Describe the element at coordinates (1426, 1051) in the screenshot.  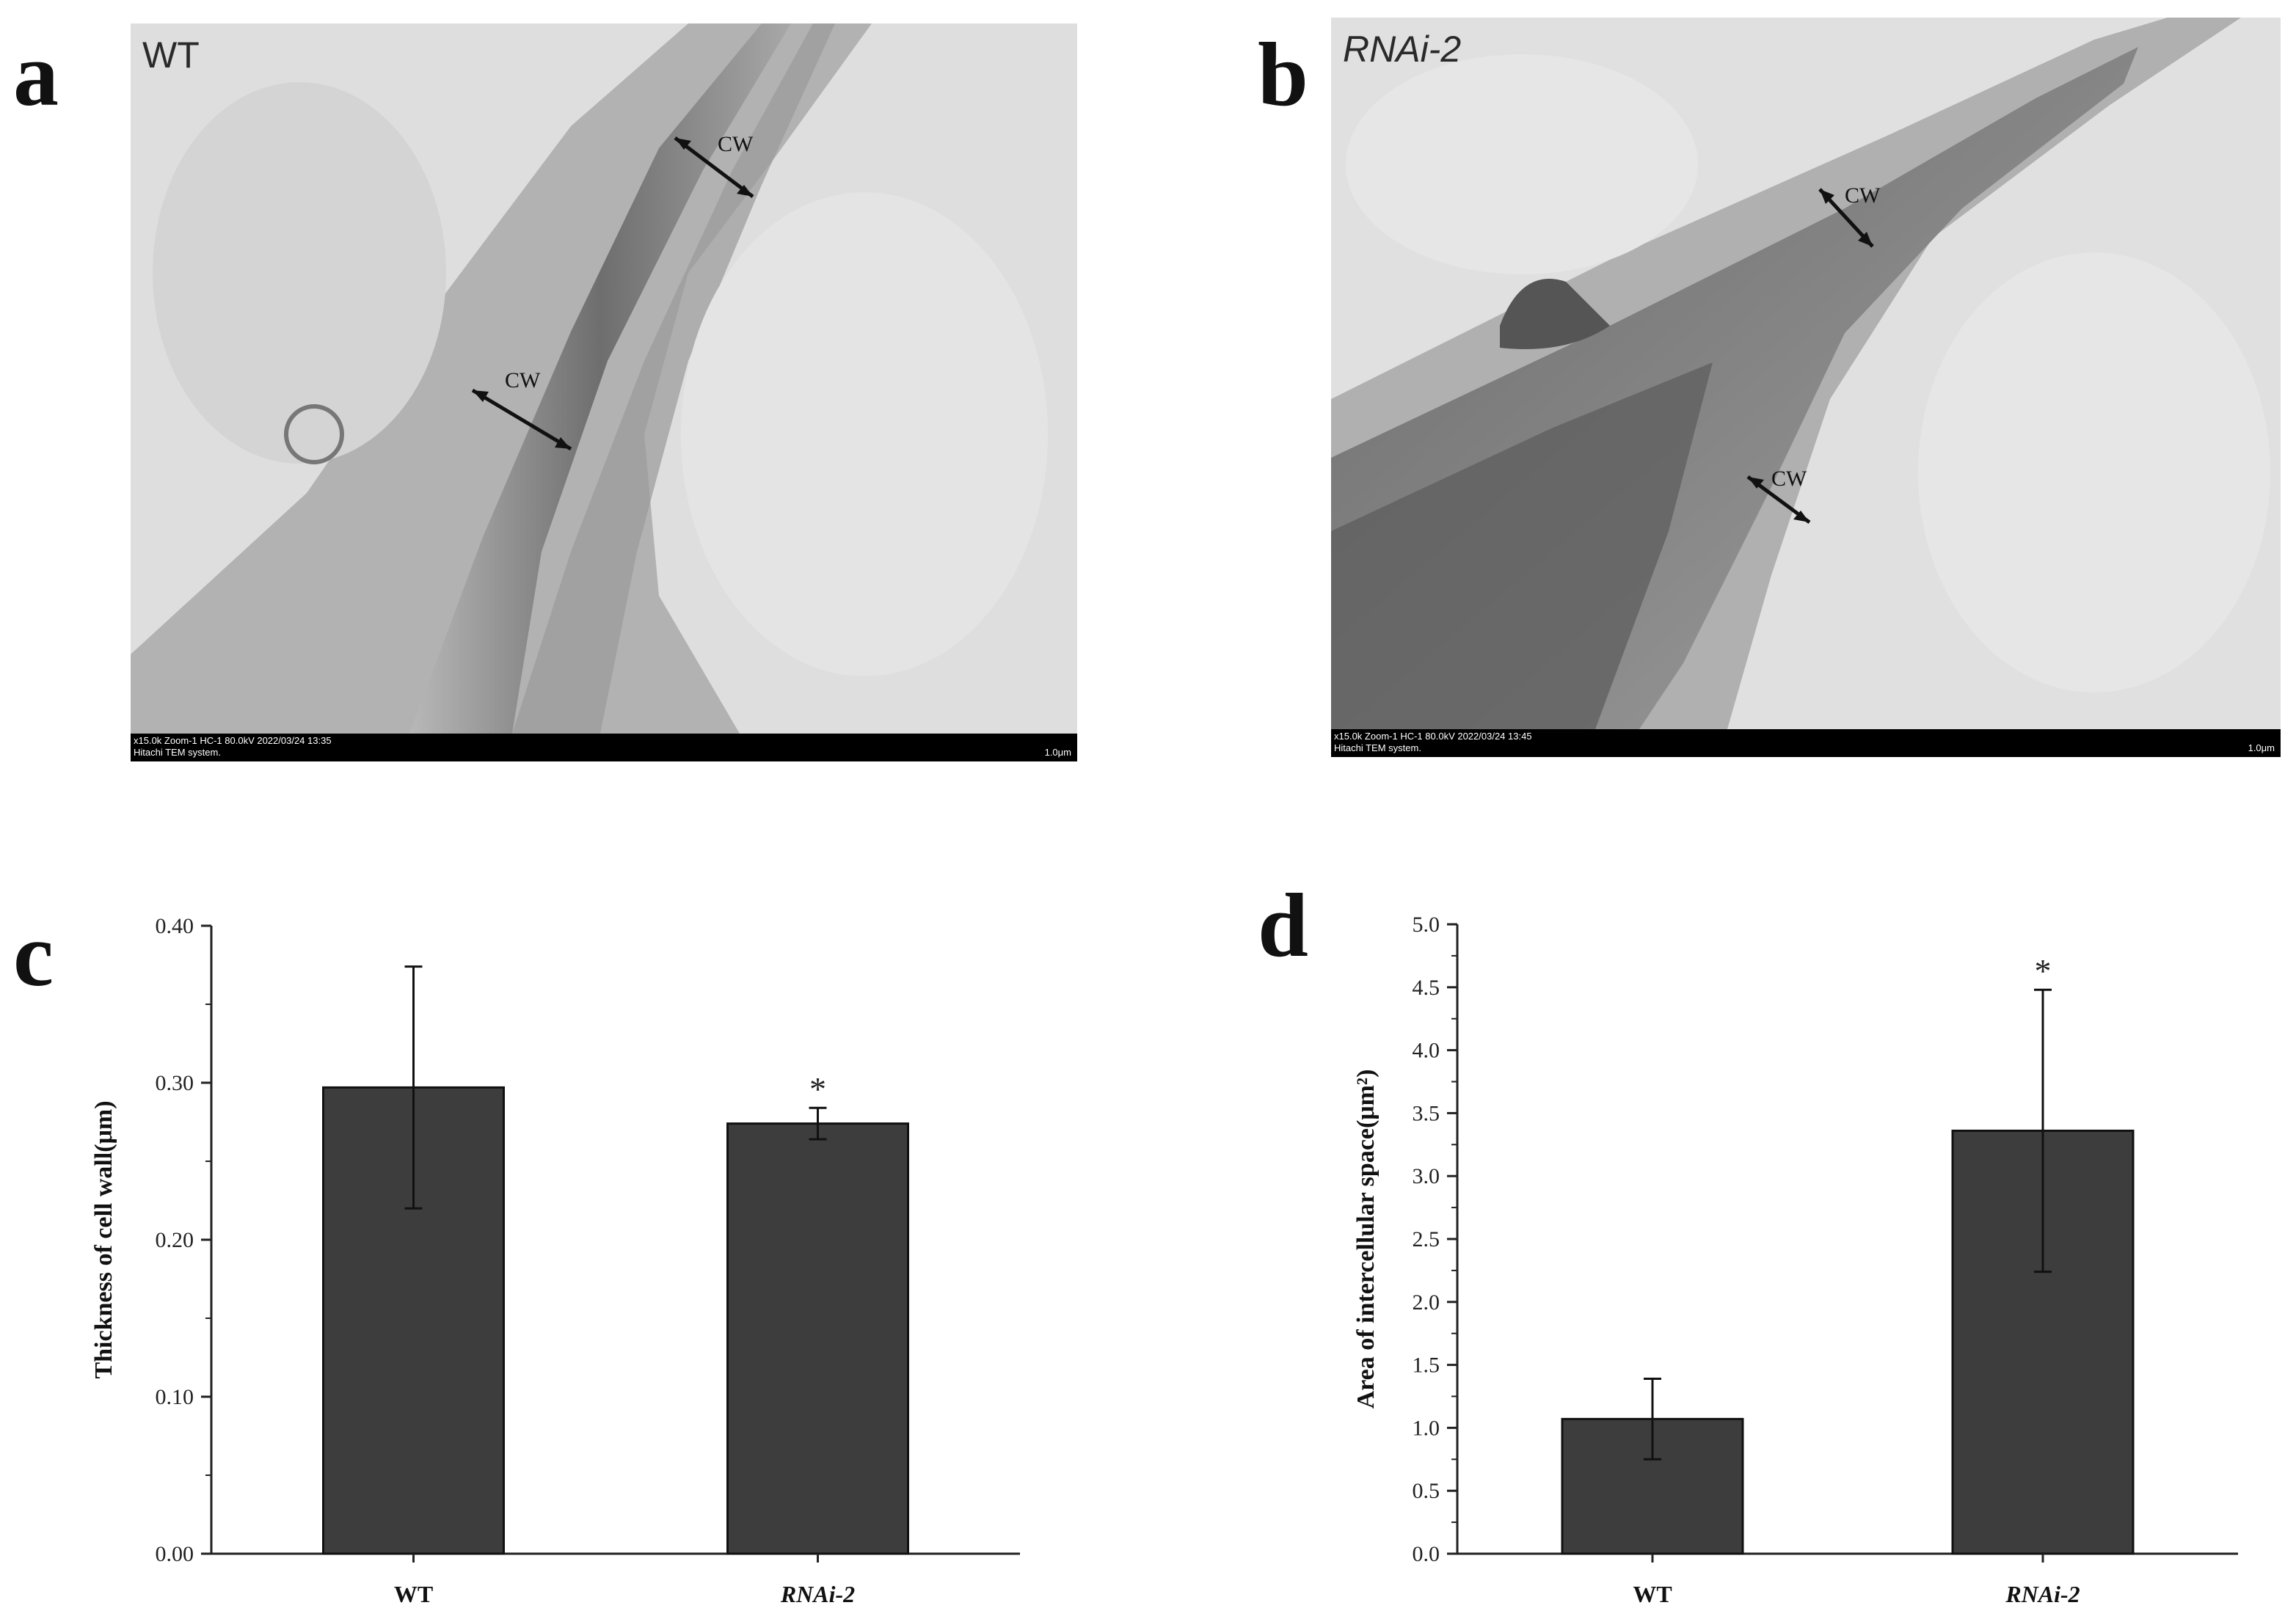
I see `y-tick-label: 4.0` at that location.